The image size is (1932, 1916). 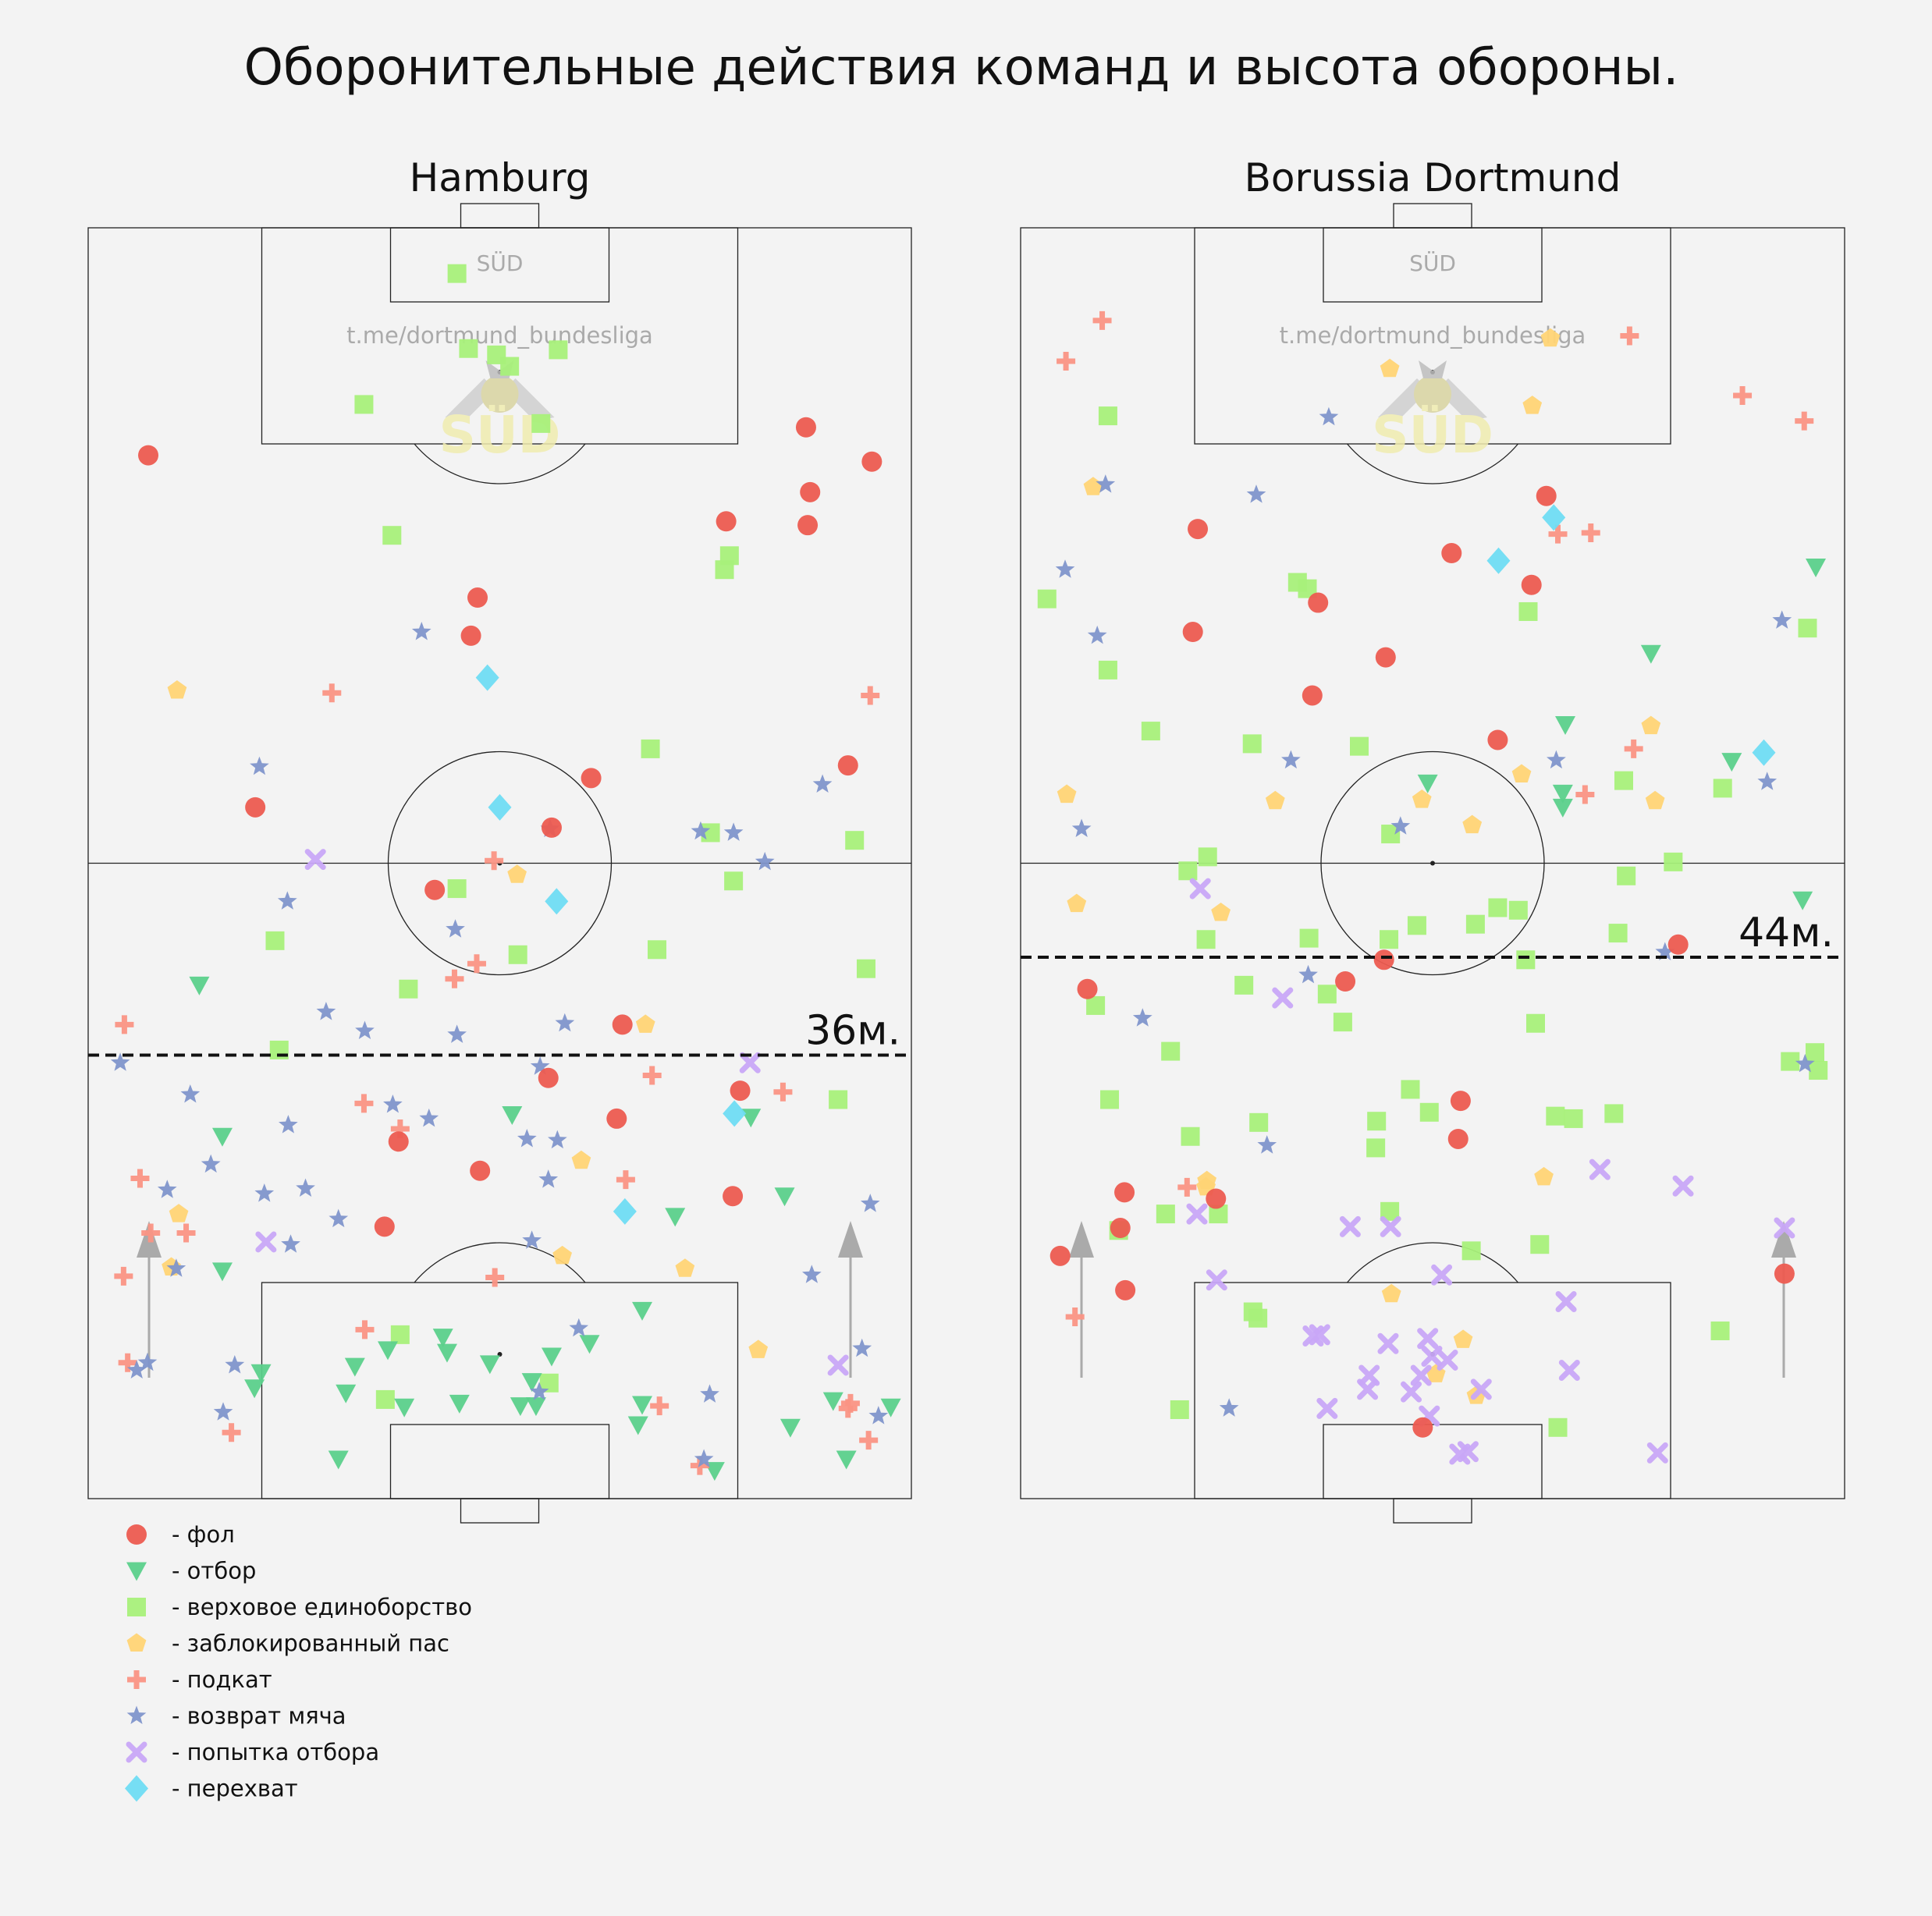 What do you see at coordinates (299, 1607) in the screenshot?
I see `legend-item-aerial: - верховое единоборство` at bounding box center [299, 1607].